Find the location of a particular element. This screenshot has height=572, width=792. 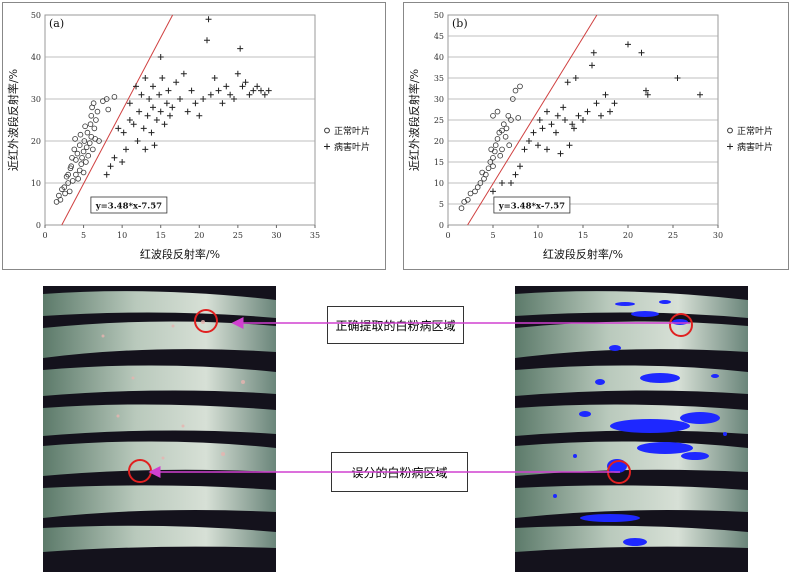

y-tick-label: 0 is located at coordinates (441, 225).